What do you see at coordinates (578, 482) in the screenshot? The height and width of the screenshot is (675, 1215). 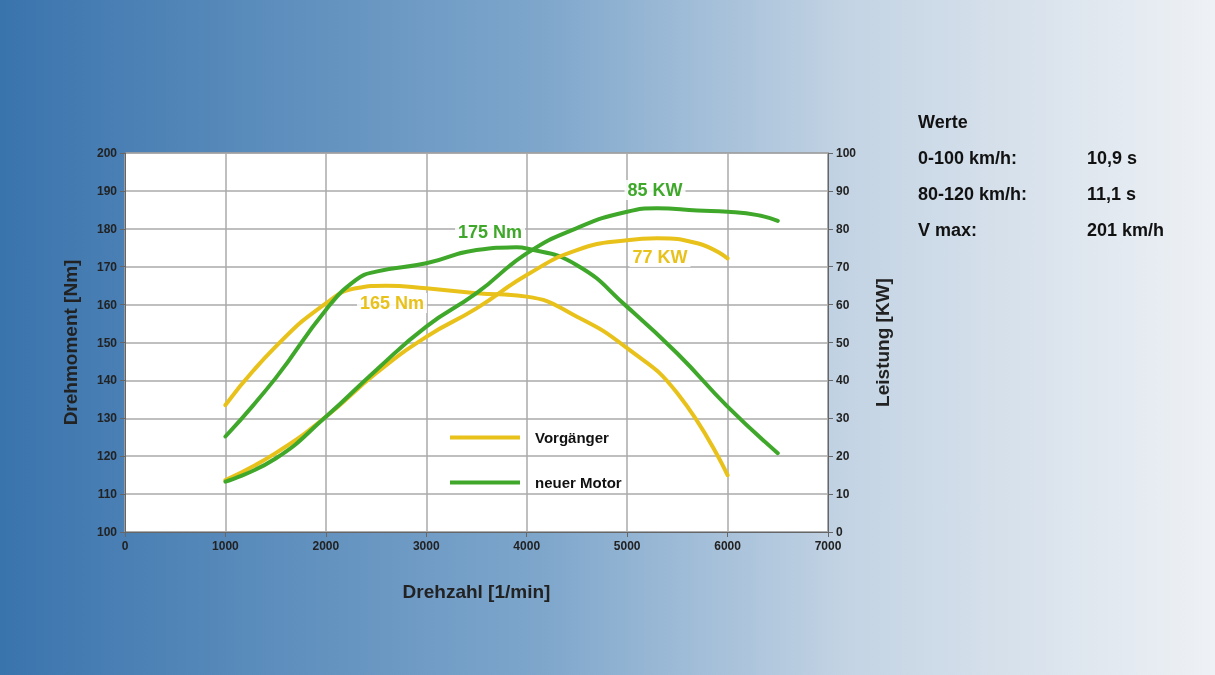 I see `legend-label: neuer Motor` at bounding box center [578, 482].